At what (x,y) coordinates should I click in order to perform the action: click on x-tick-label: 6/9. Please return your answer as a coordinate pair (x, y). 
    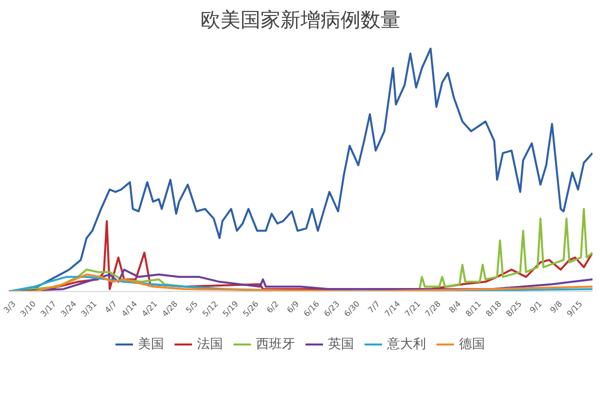
    Looking at the image, I should click on (293, 307).